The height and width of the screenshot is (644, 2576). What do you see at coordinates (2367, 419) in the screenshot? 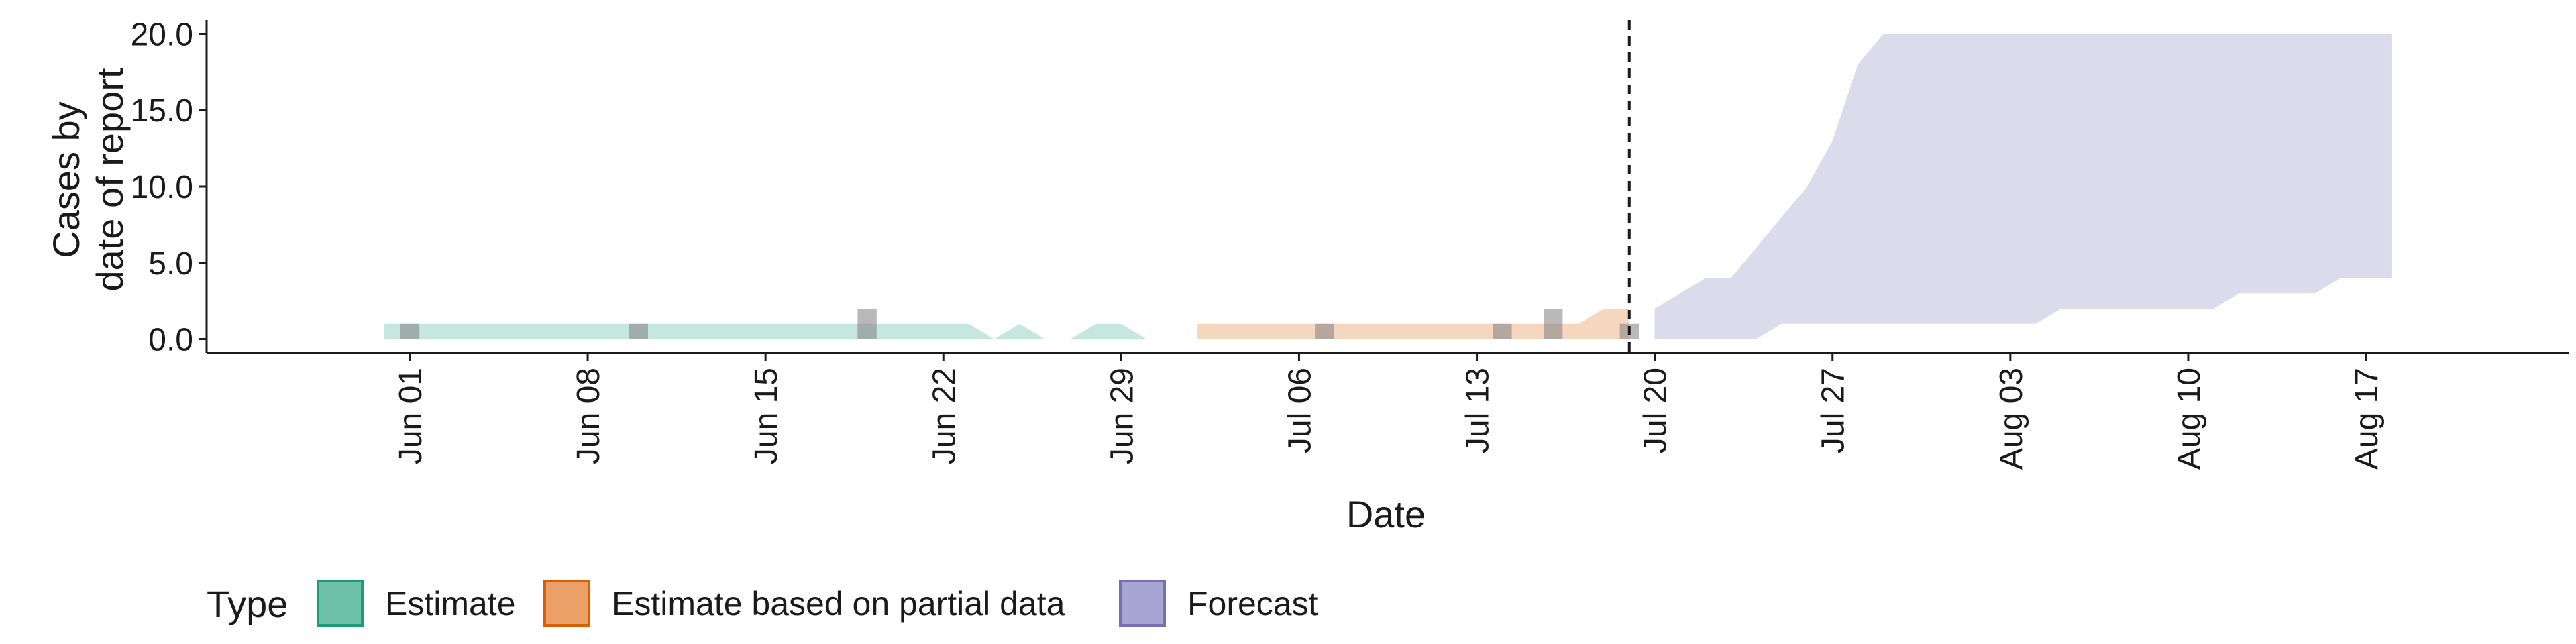
I see `x-tick-label: Aug 17` at bounding box center [2367, 419].